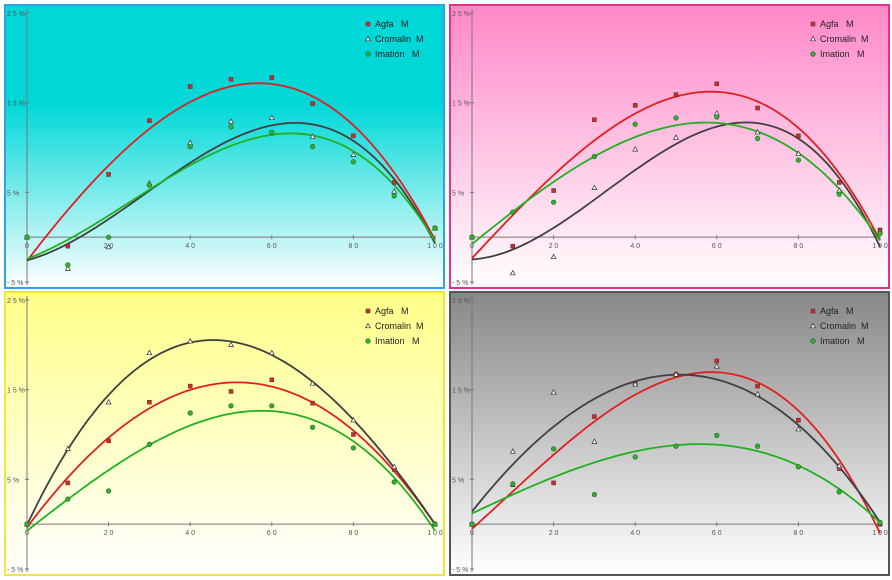  I want to click on x-tick-label: 8 0, so click(799, 533).